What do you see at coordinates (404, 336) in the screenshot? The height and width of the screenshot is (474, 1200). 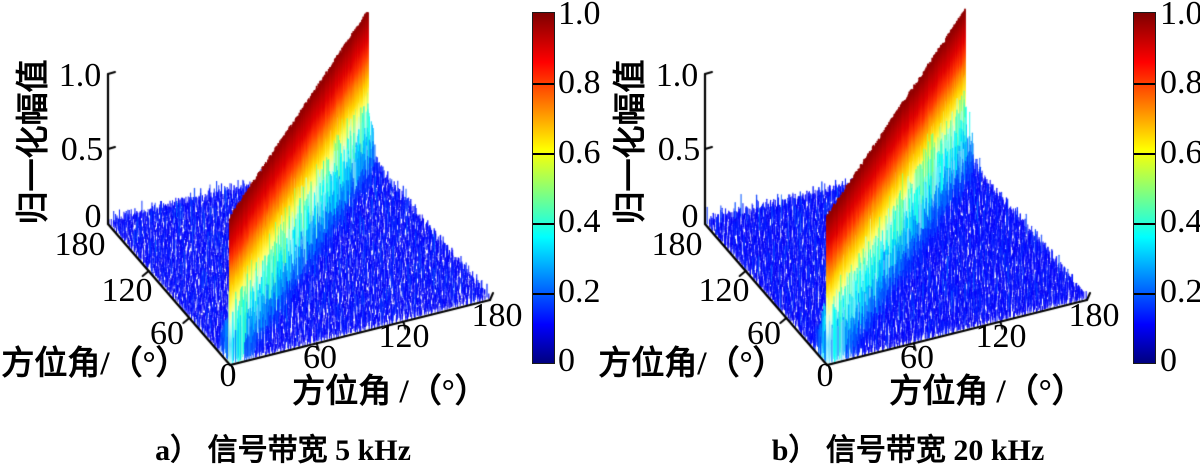 I see `xtick-a-120: 120` at bounding box center [404, 336].